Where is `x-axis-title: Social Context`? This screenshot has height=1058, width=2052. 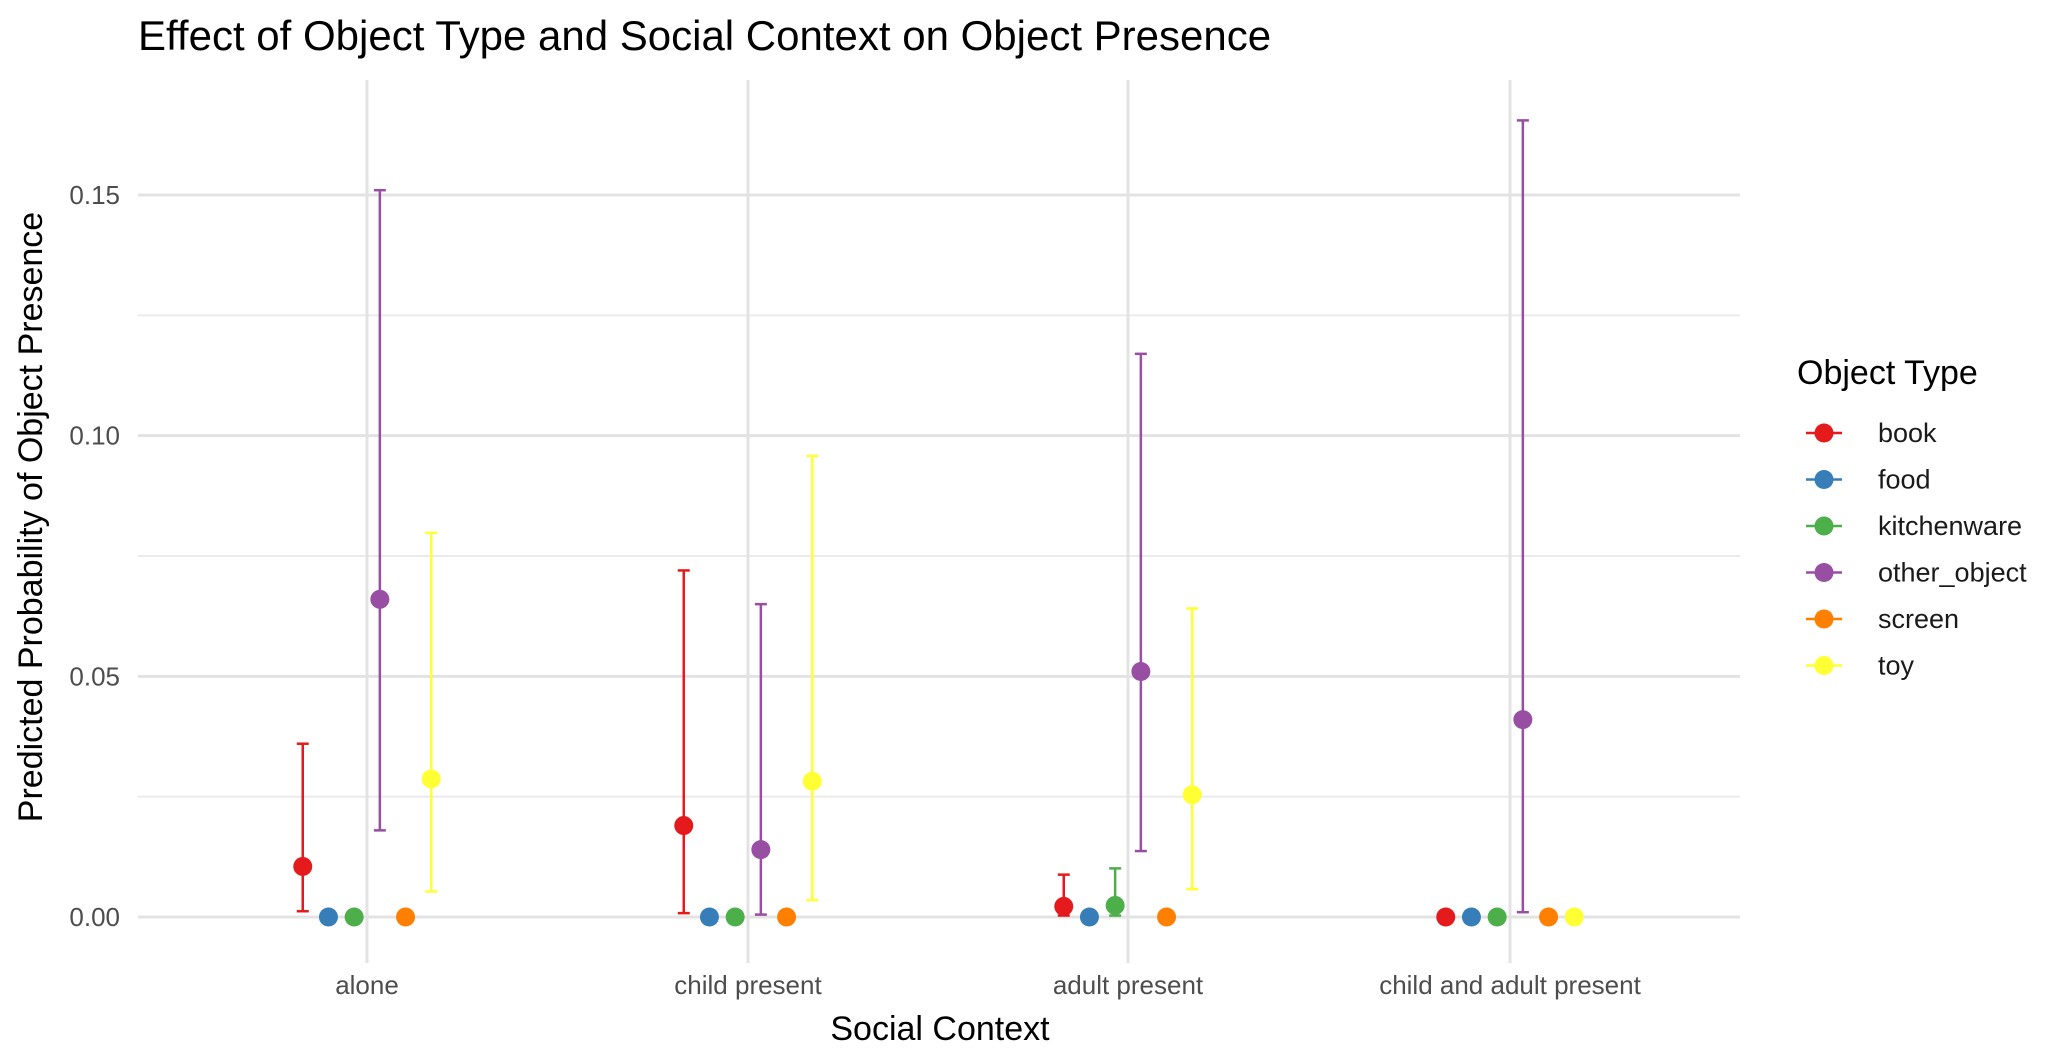 x-axis-title: Social Context is located at coordinates (940, 1029).